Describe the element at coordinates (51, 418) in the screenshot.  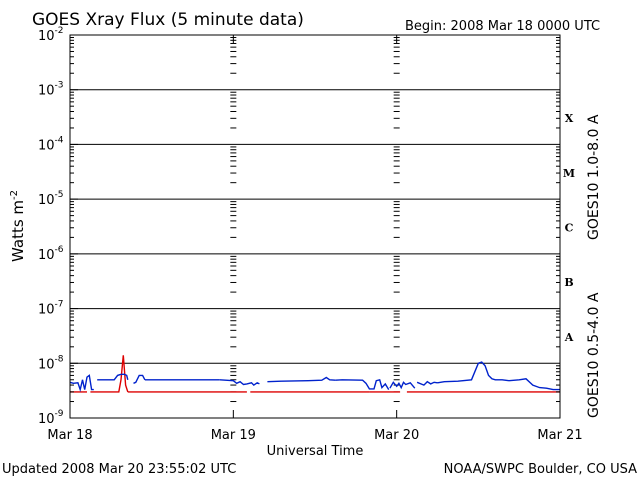
I see `y-tick-label: 10⁻⁹` at that location.